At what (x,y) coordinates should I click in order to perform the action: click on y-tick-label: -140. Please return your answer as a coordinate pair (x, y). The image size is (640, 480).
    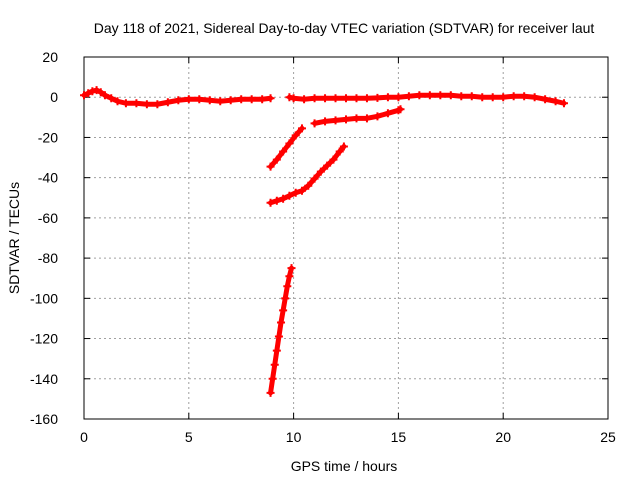
    Looking at the image, I should click on (44, 379).